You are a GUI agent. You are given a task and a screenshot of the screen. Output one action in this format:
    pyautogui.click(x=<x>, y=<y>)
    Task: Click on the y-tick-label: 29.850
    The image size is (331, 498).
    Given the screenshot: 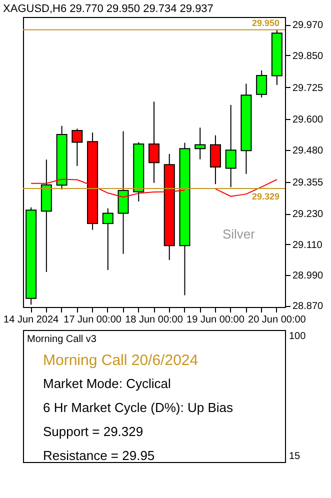 What is the action you would take?
    pyautogui.click(x=308, y=56)
    